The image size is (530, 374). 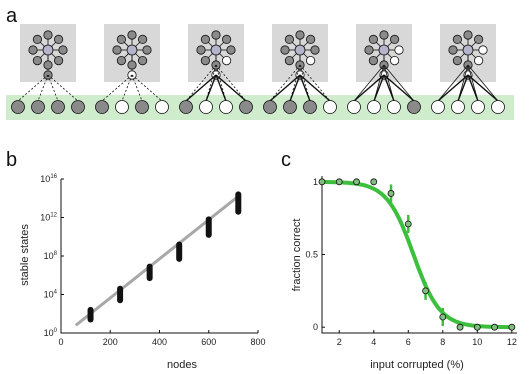 I want to click on c-x-tick-label: 2, so click(x=339, y=342).